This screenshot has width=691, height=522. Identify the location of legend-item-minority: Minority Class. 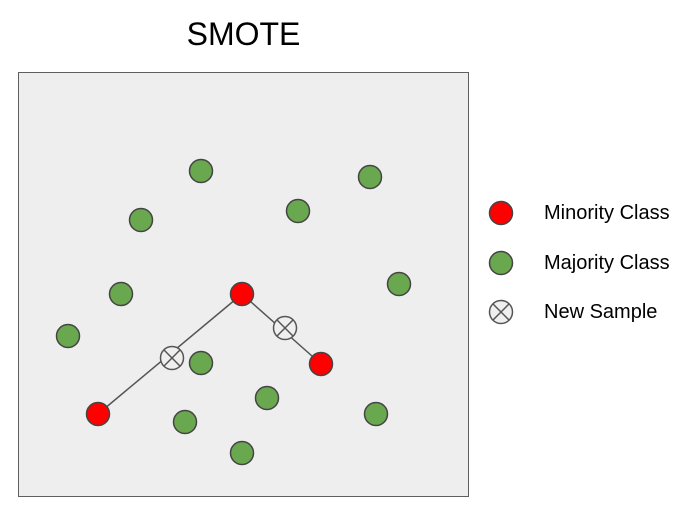
(578, 213).